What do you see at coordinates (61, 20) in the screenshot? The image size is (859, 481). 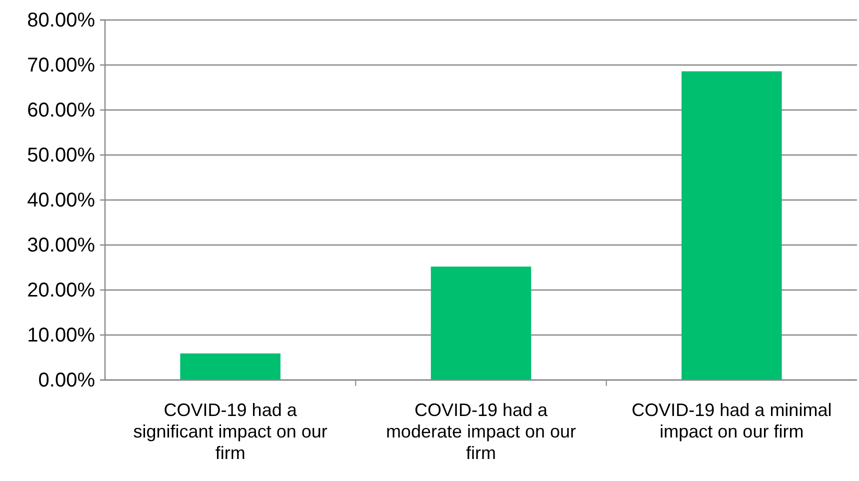 I see `y-tick-label: 80.00%` at bounding box center [61, 20].